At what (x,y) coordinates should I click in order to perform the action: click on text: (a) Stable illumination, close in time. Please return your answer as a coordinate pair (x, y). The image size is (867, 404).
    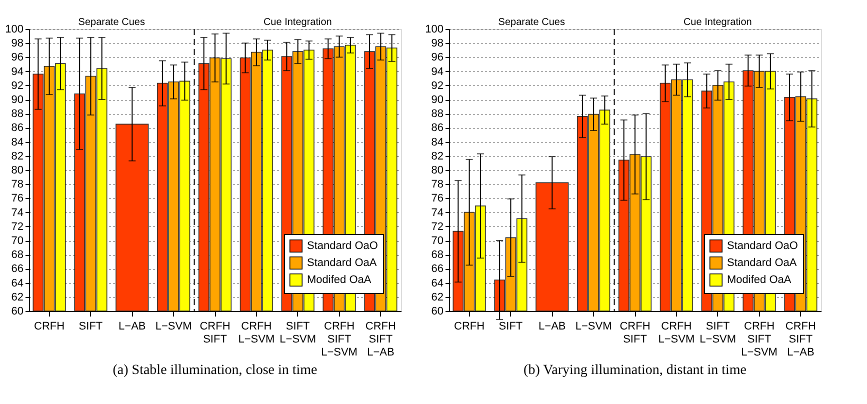
    Looking at the image, I should click on (215, 370).